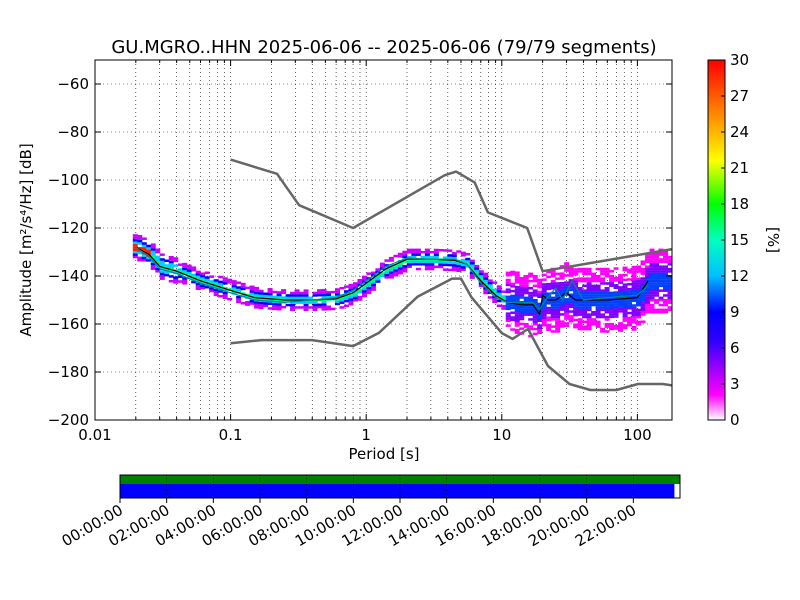  Describe the element at coordinates (94, 435) in the screenshot. I see `x-tick-label: 0.01` at that location.